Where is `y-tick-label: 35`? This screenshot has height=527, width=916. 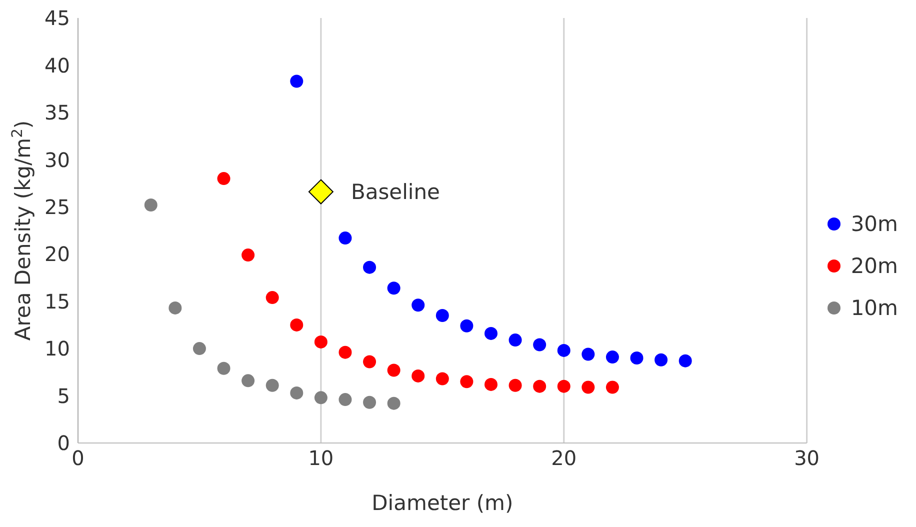
y-tick-label: 35 is located at coordinates (57, 112).